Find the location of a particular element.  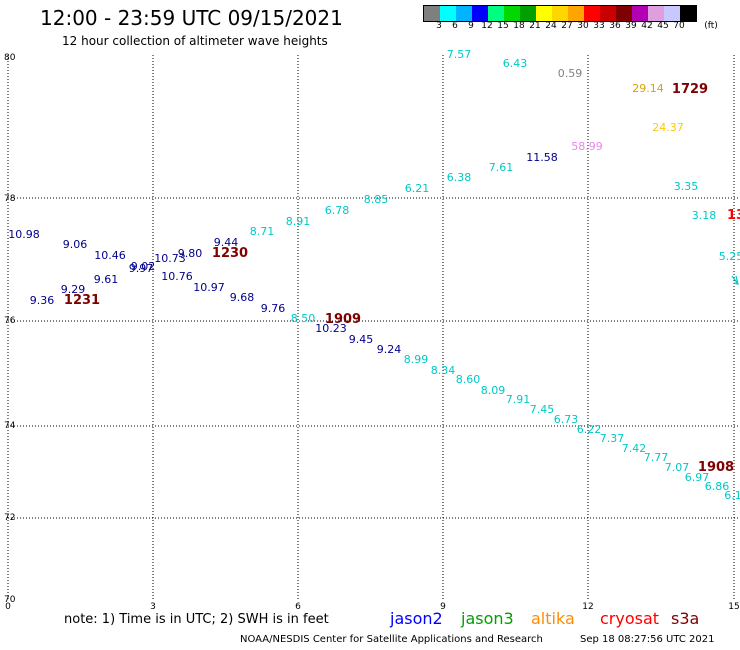

wave-height-label: 58.99 is located at coordinates (587, 146).